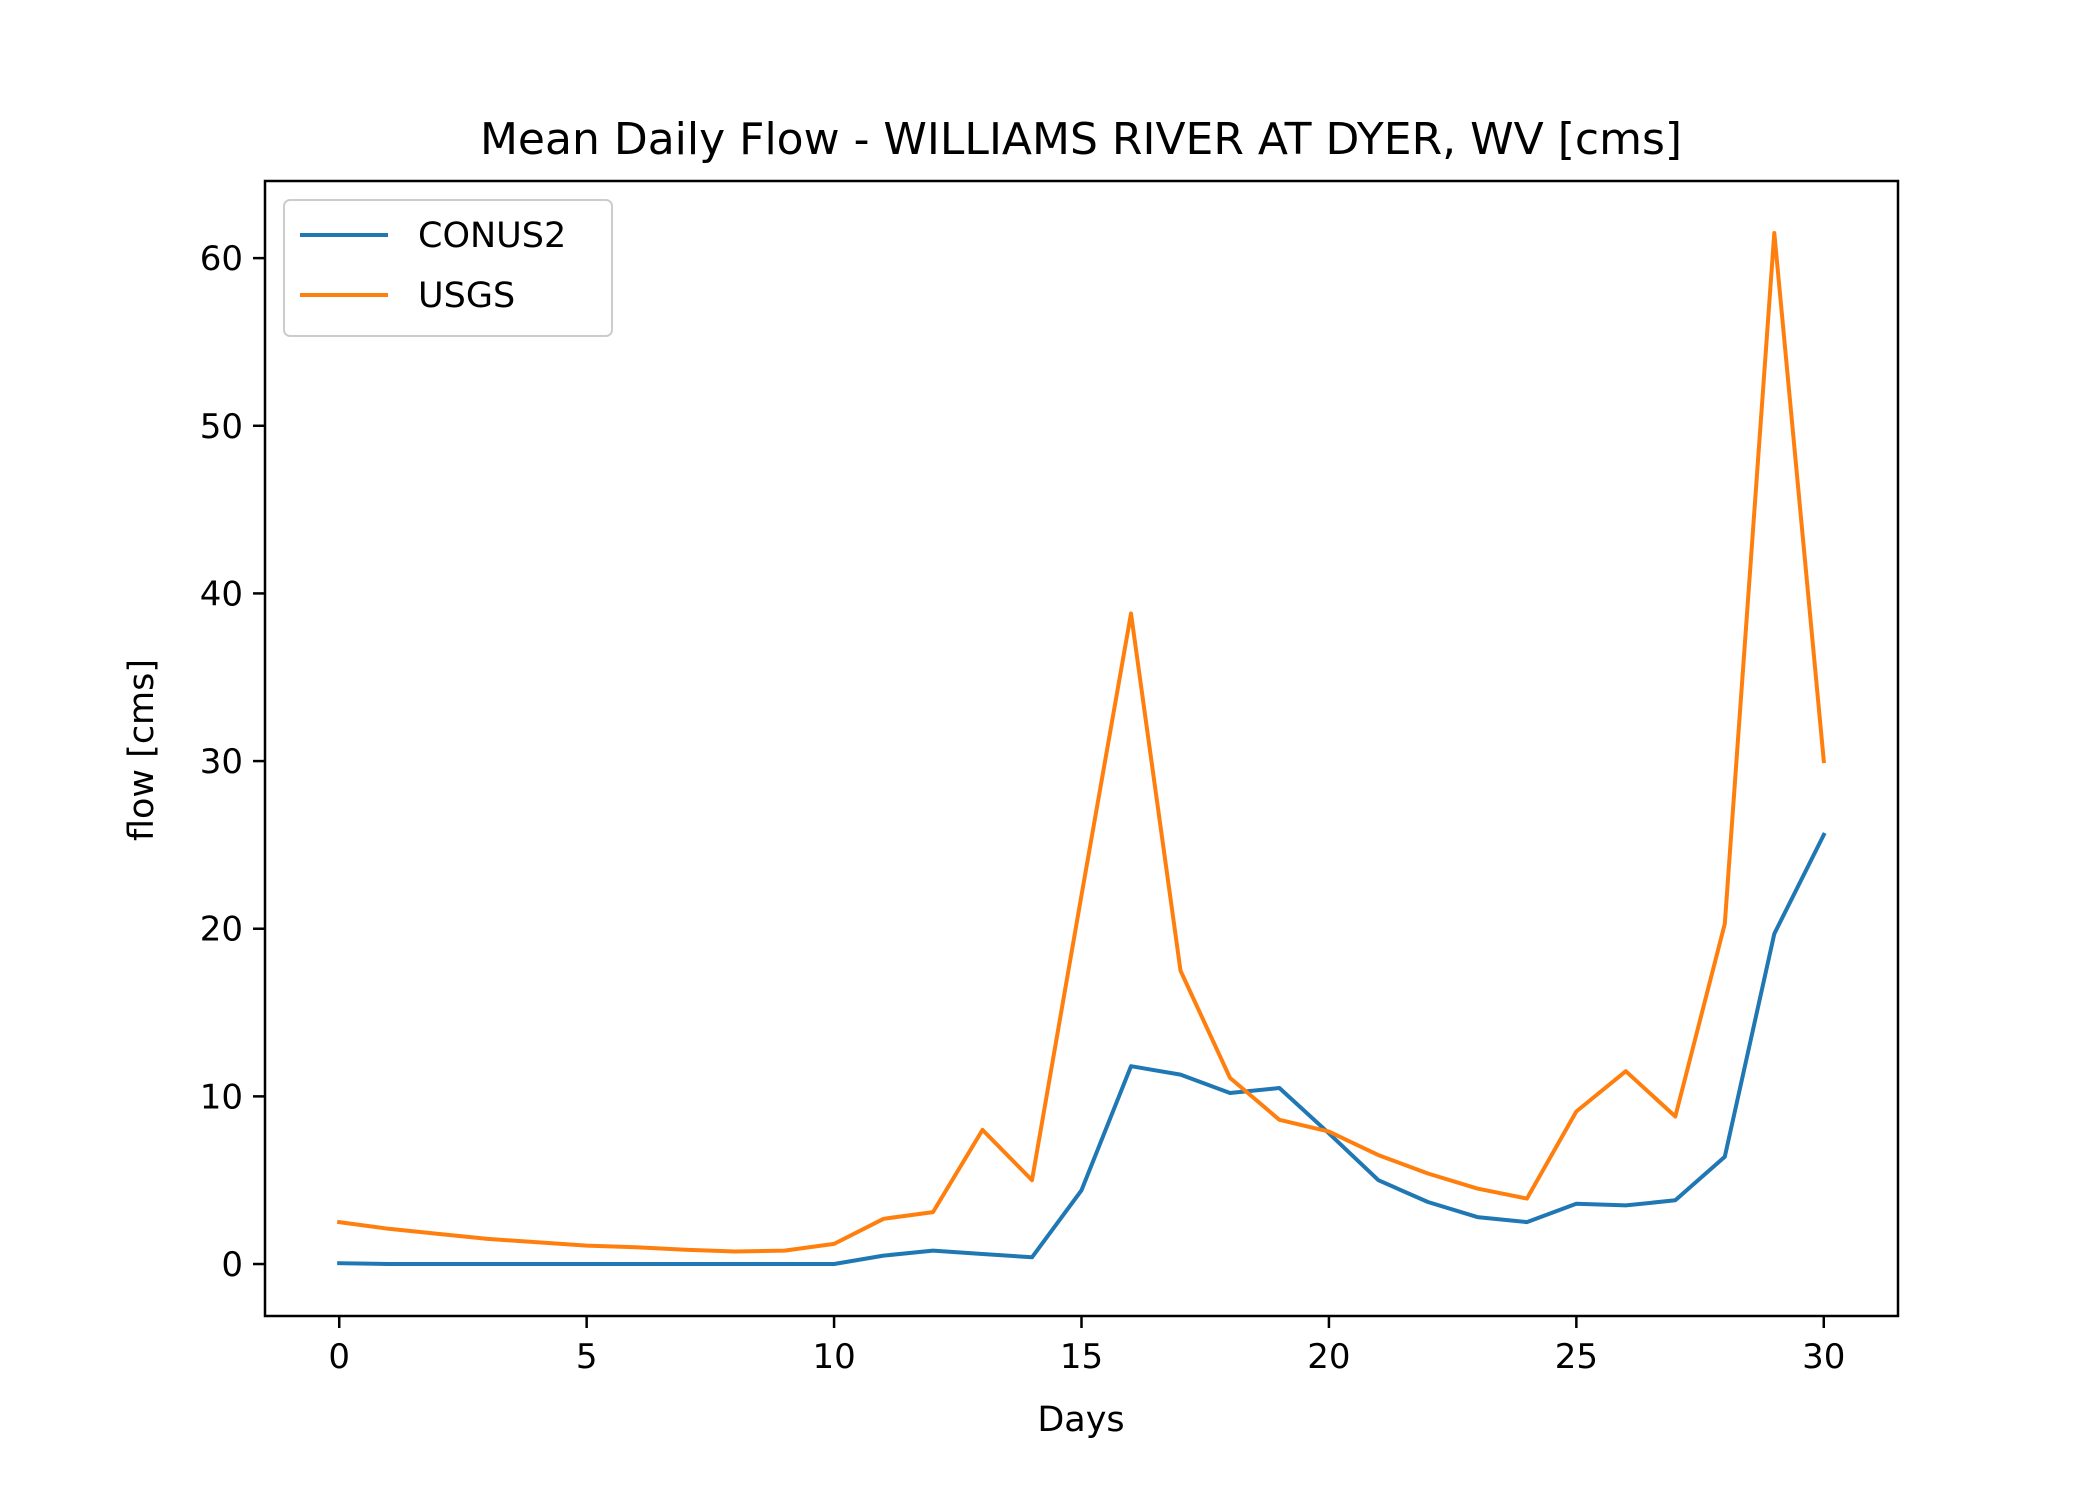  Describe the element at coordinates (833, 1357) in the screenshot. I see `x-tick-label: 10` at that location.